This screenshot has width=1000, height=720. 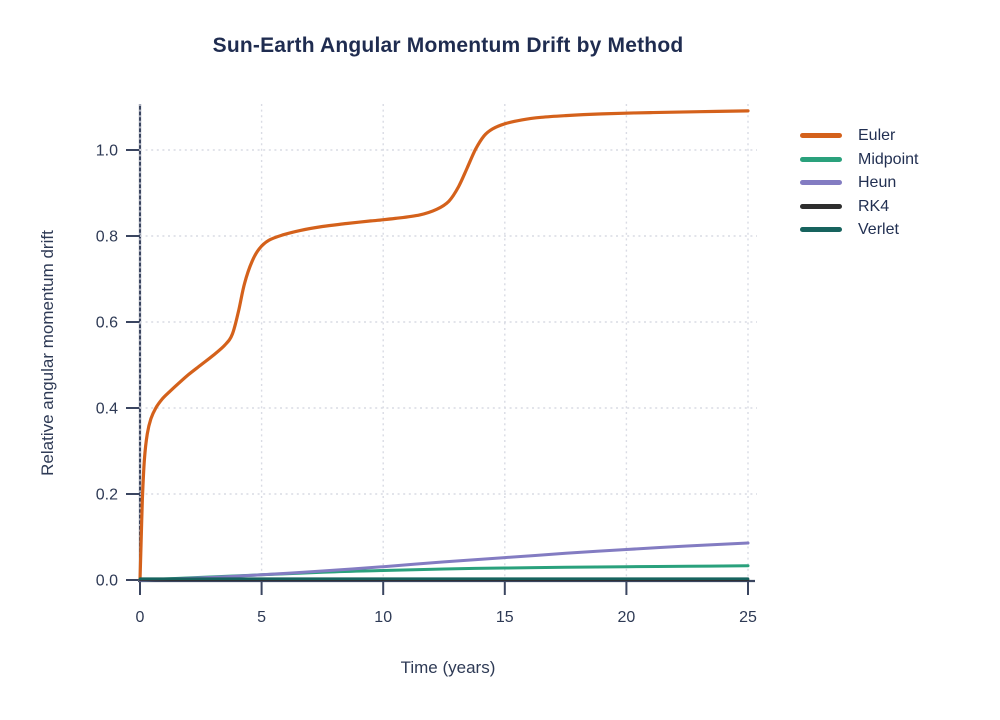 I want to click on legend-item-euler: Euler, so click(x=859, y=135).